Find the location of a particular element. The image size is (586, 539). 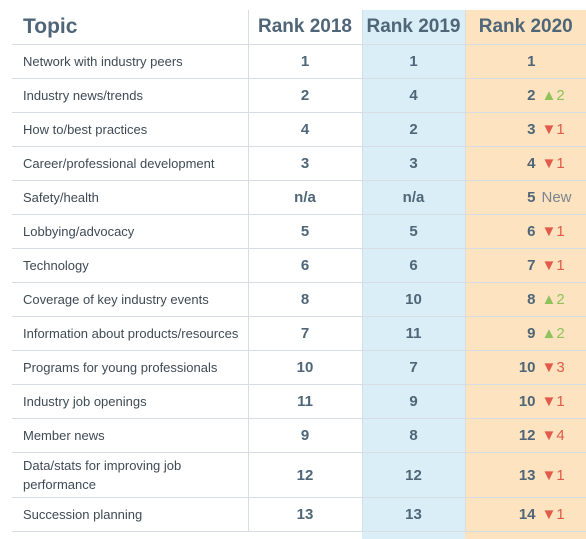

rank-2019-cell: n/a is located at coordinates (413, 197).